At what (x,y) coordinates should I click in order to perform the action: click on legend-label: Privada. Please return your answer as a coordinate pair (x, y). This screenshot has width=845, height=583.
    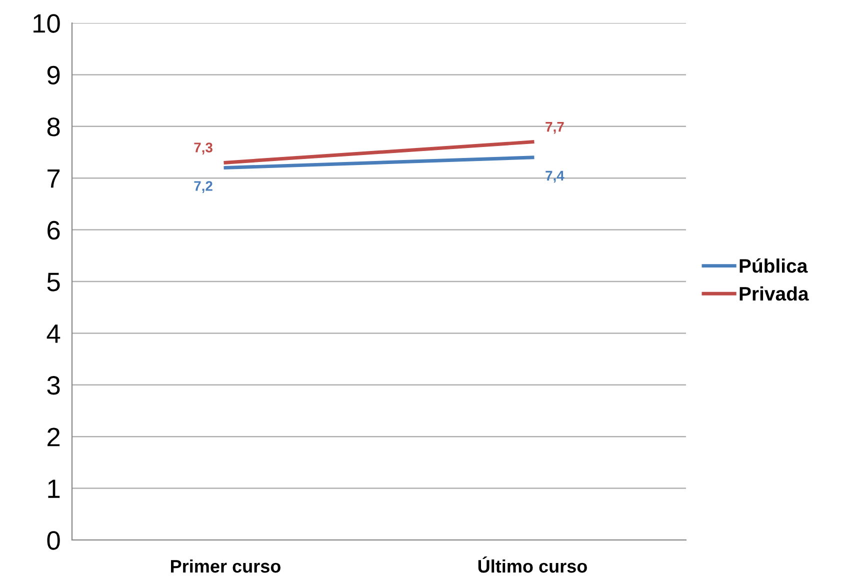
    Looking at the image, I should click on (774, 293).